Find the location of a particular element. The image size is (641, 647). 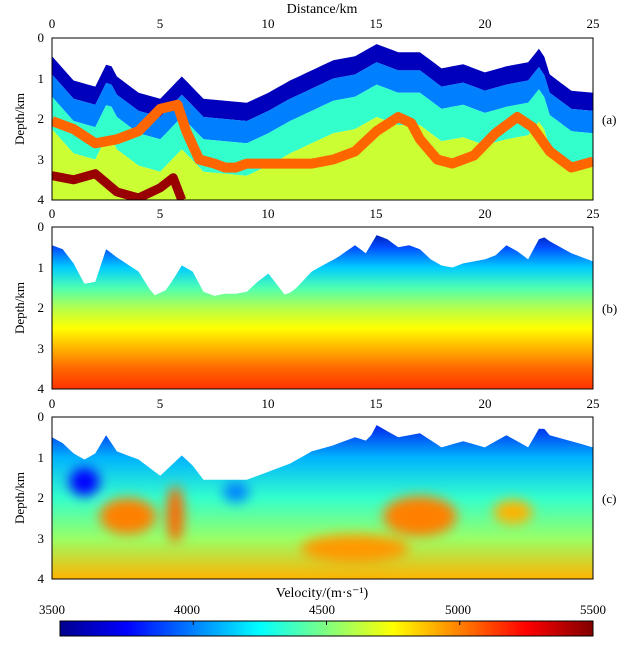

panel-b-label: (b) is located at coordinates (609, 308).